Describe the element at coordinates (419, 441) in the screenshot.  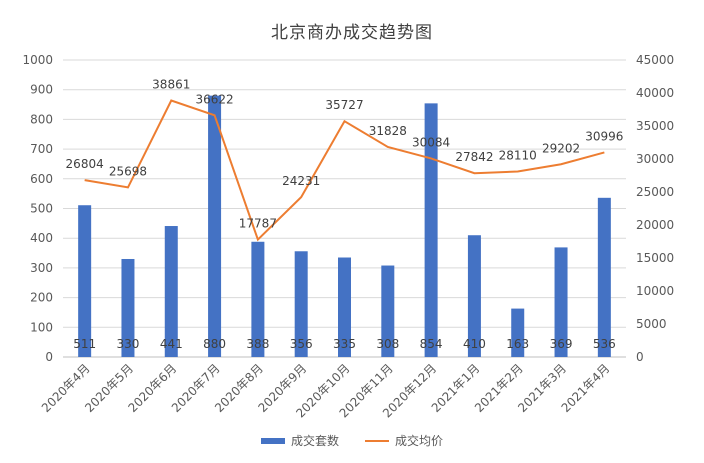
I see `legend-label-line: 成交均价` at that location.